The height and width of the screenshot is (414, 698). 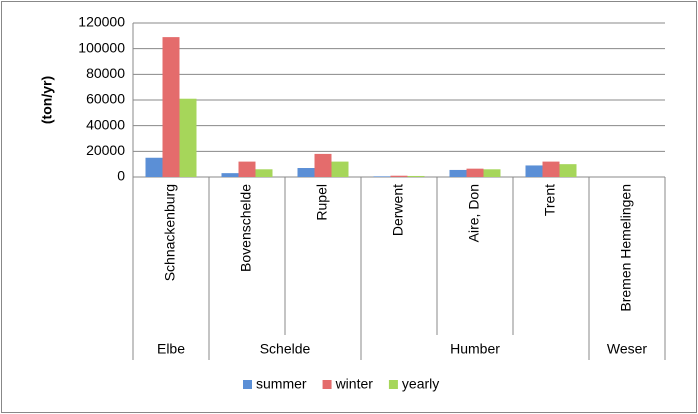 I want to click on group-label: Humber, so click(x=475, y=349).